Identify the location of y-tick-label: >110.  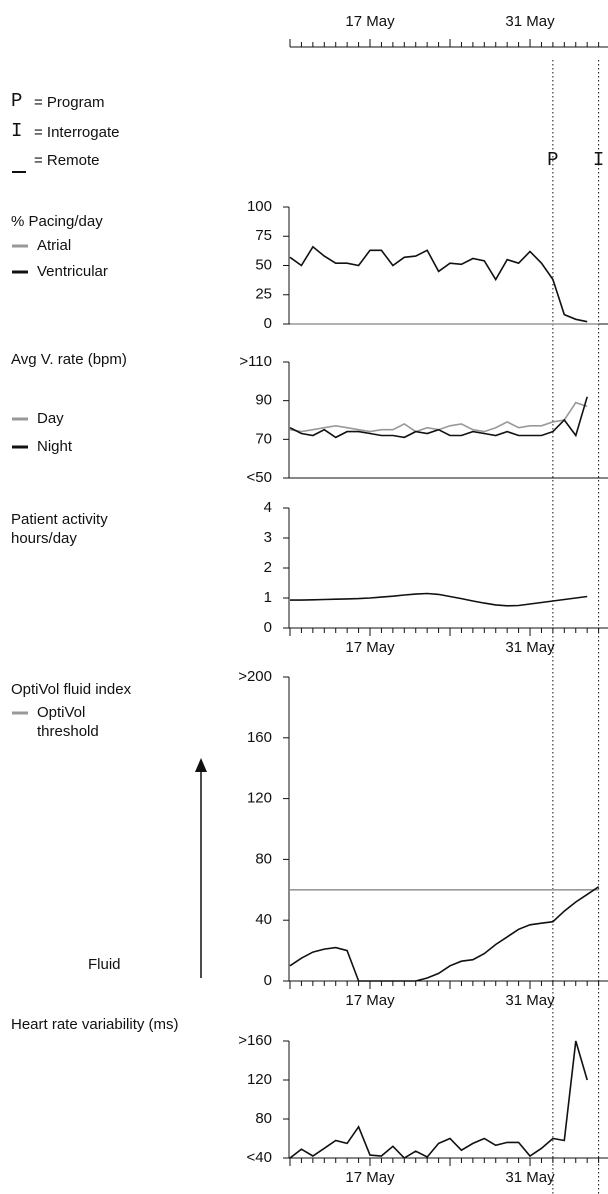
(255, 361).